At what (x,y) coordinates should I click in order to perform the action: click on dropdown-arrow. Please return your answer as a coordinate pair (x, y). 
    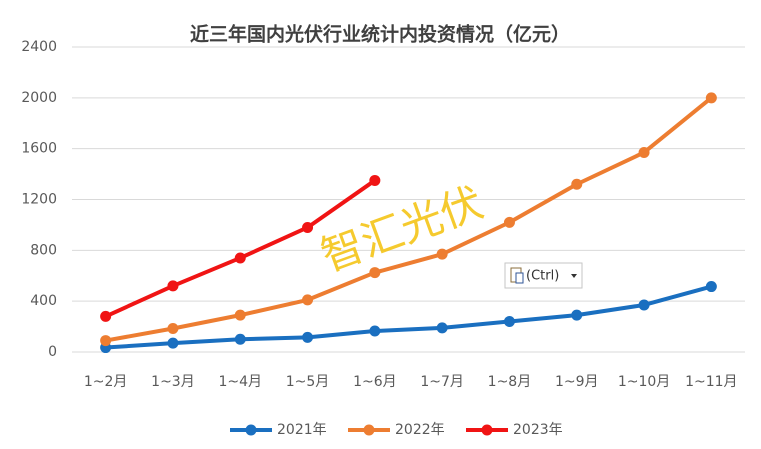
    Looking at the image, I should click on (574, 276).